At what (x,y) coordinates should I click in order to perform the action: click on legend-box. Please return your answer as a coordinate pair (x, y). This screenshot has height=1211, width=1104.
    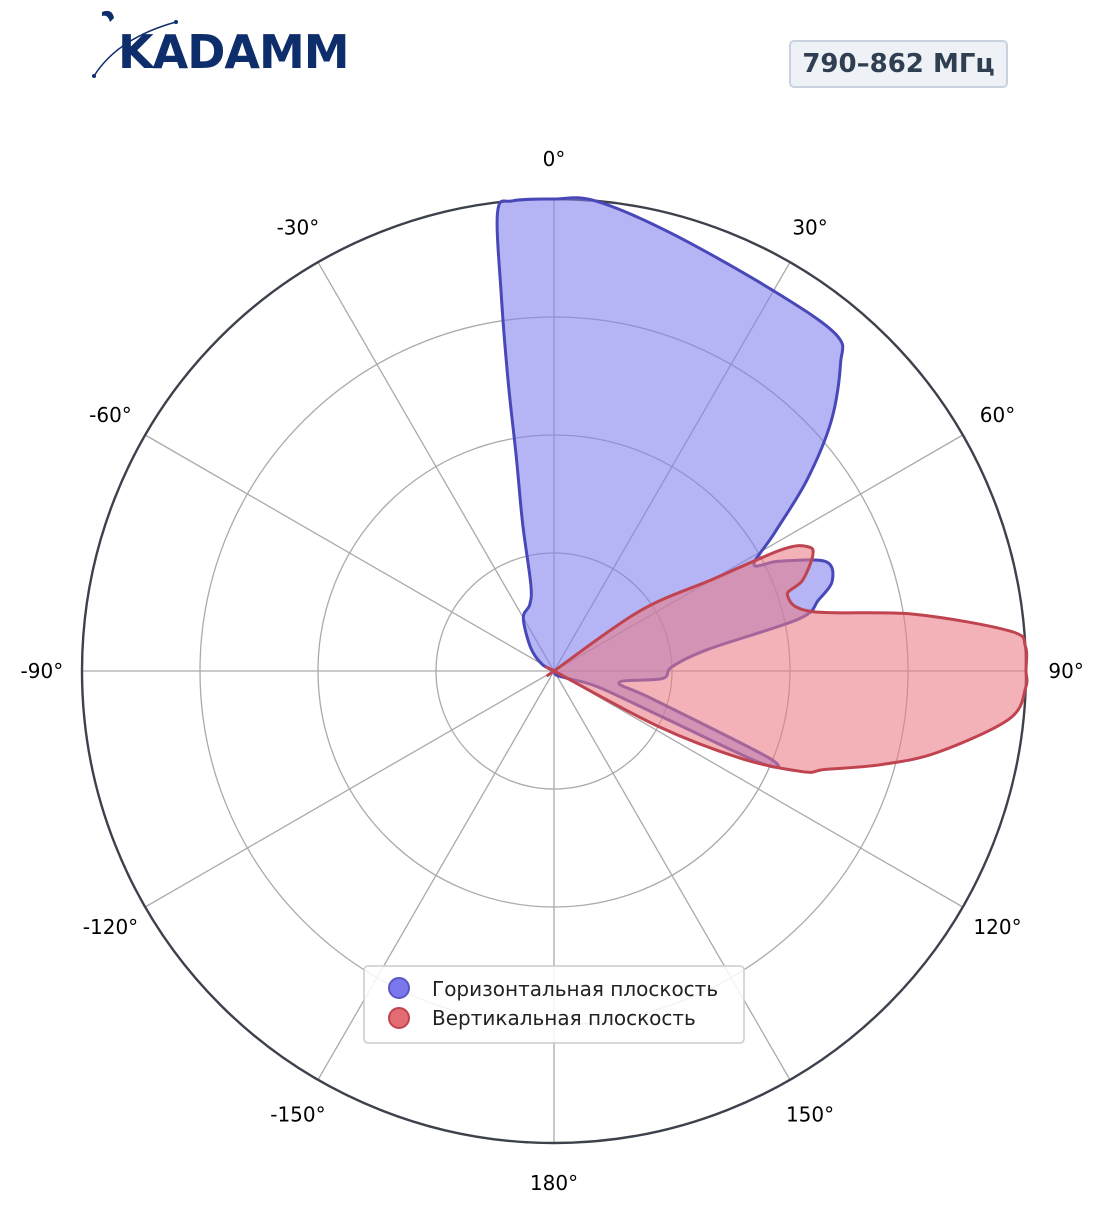
    Looking at the image, I should click on (554, 1004).